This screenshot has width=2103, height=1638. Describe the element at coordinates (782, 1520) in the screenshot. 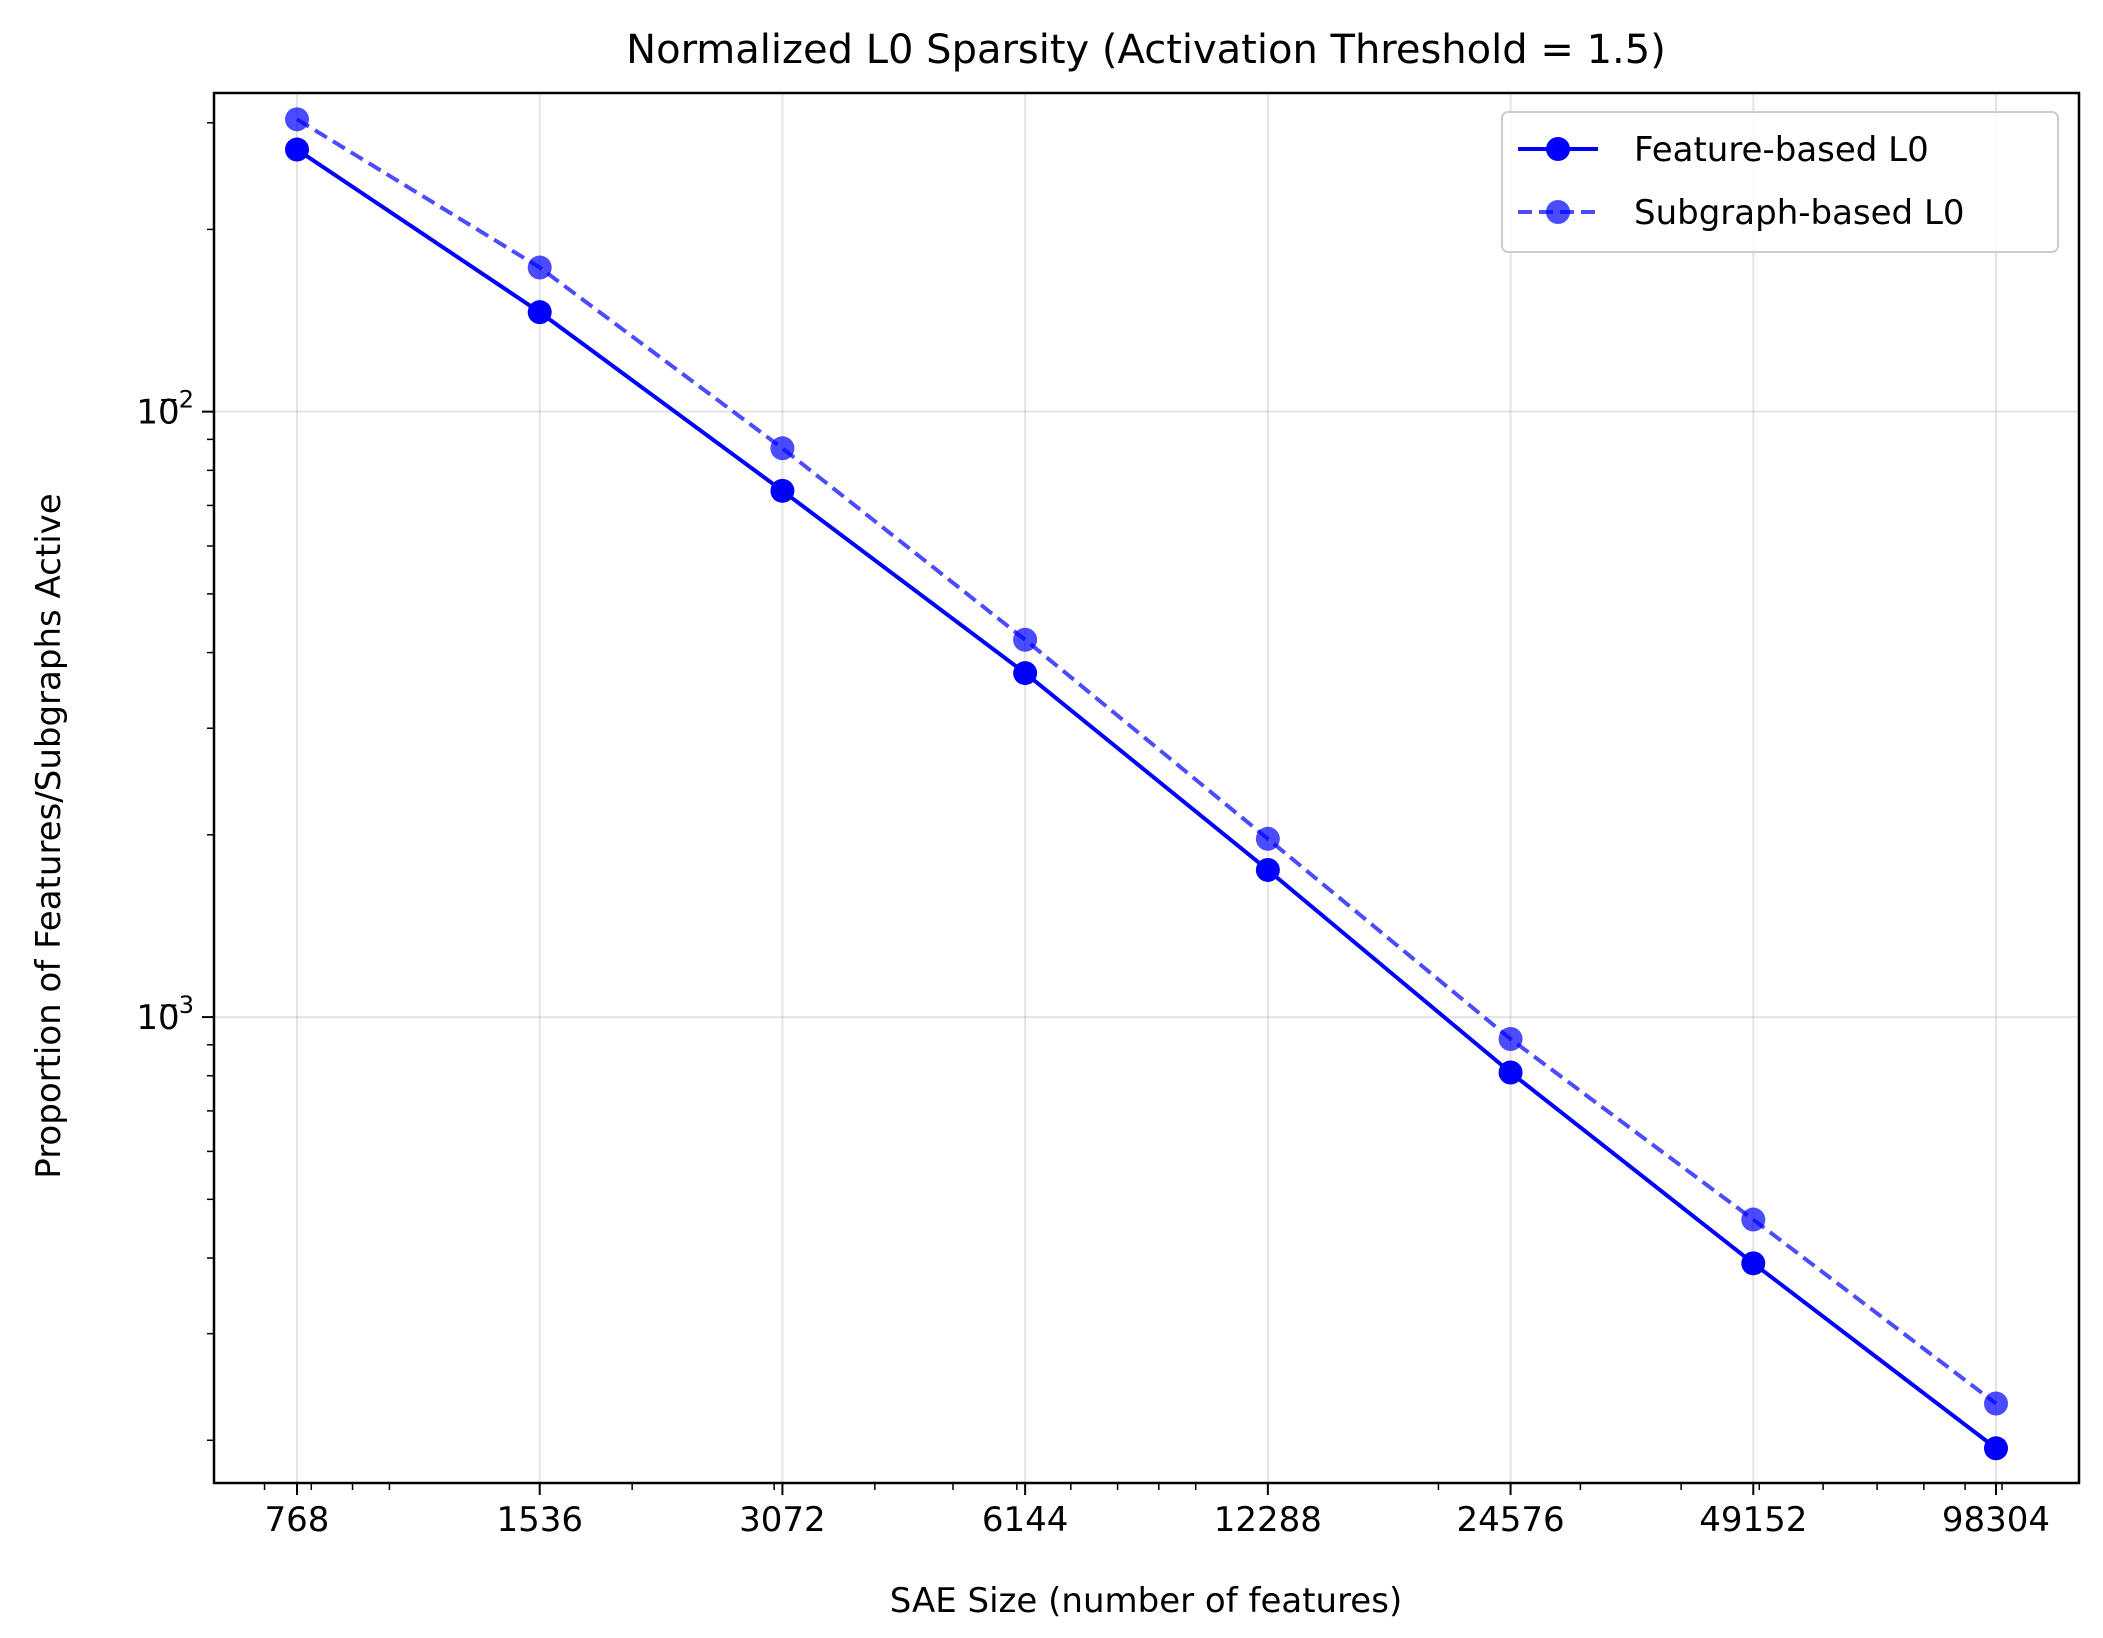

I see `x-tick-label: 3072` at that location.